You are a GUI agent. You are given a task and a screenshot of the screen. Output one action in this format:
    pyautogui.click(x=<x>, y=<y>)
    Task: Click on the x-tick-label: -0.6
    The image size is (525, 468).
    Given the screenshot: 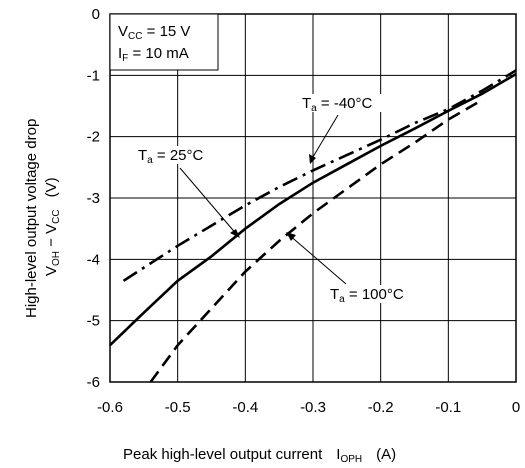 What is the action you would take?
    pyautogui.click(x=110, y=407)
    